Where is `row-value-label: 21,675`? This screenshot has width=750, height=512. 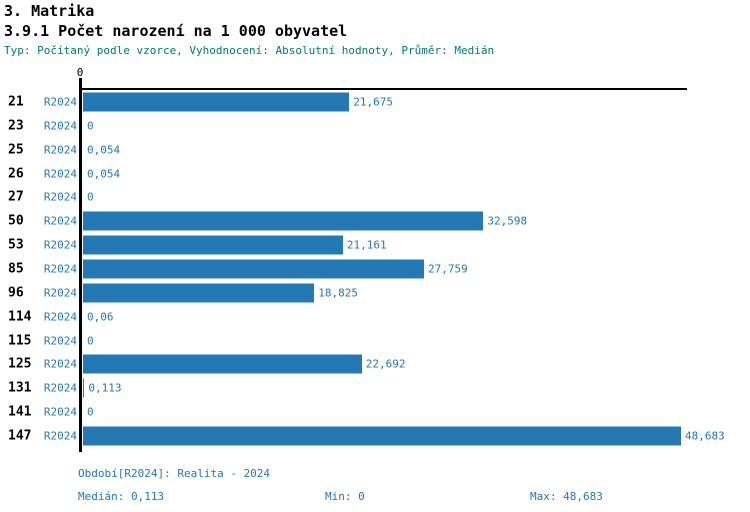 row-value-label: 21,675 is located at coordinates (373, 102).